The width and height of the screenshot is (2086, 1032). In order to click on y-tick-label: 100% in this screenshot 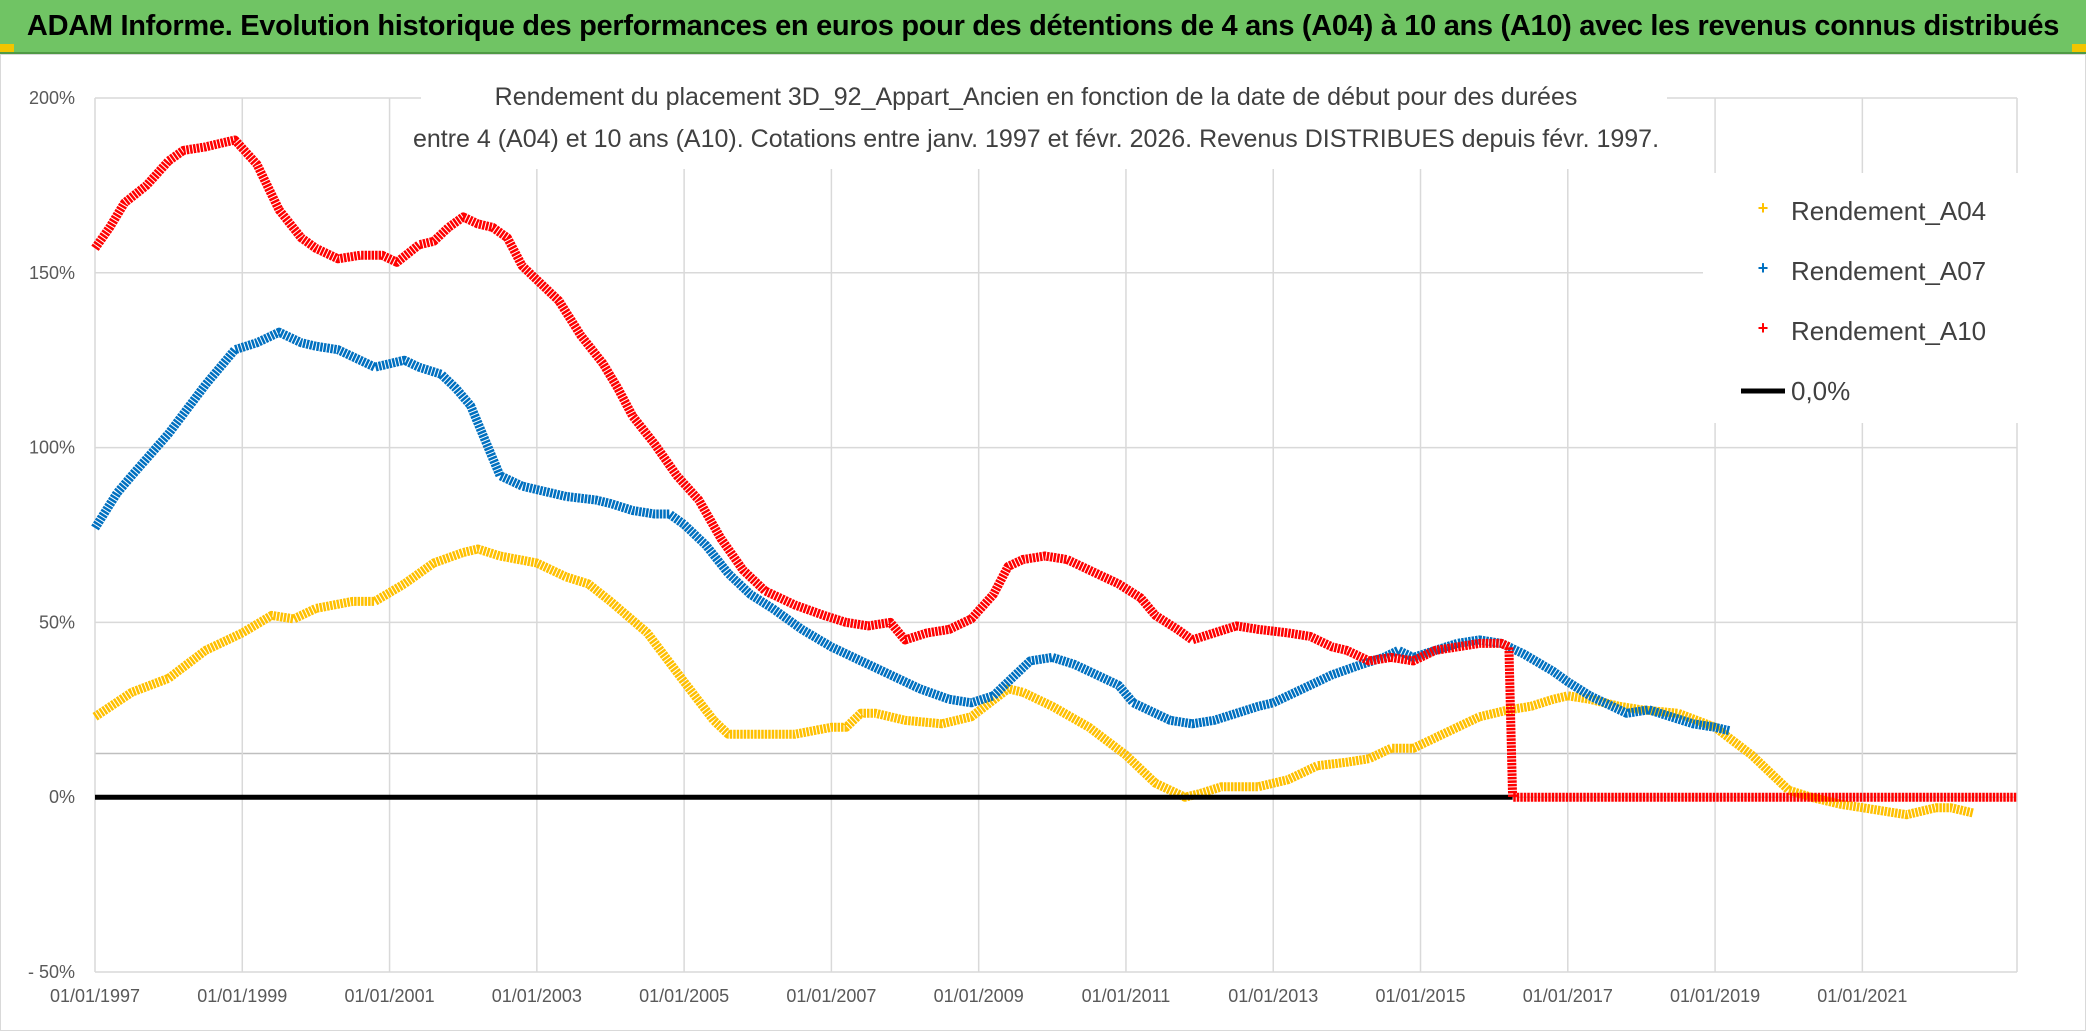, I will do `click(52, 448)`.